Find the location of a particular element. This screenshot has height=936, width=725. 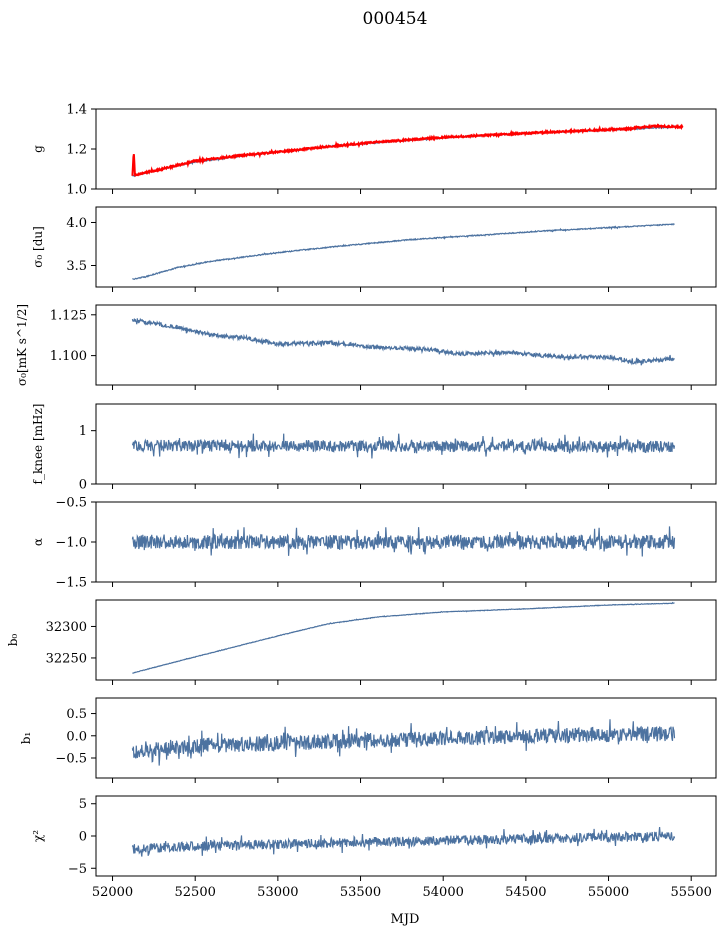

axes-frame-b0 is located at coordinates (406, 640).